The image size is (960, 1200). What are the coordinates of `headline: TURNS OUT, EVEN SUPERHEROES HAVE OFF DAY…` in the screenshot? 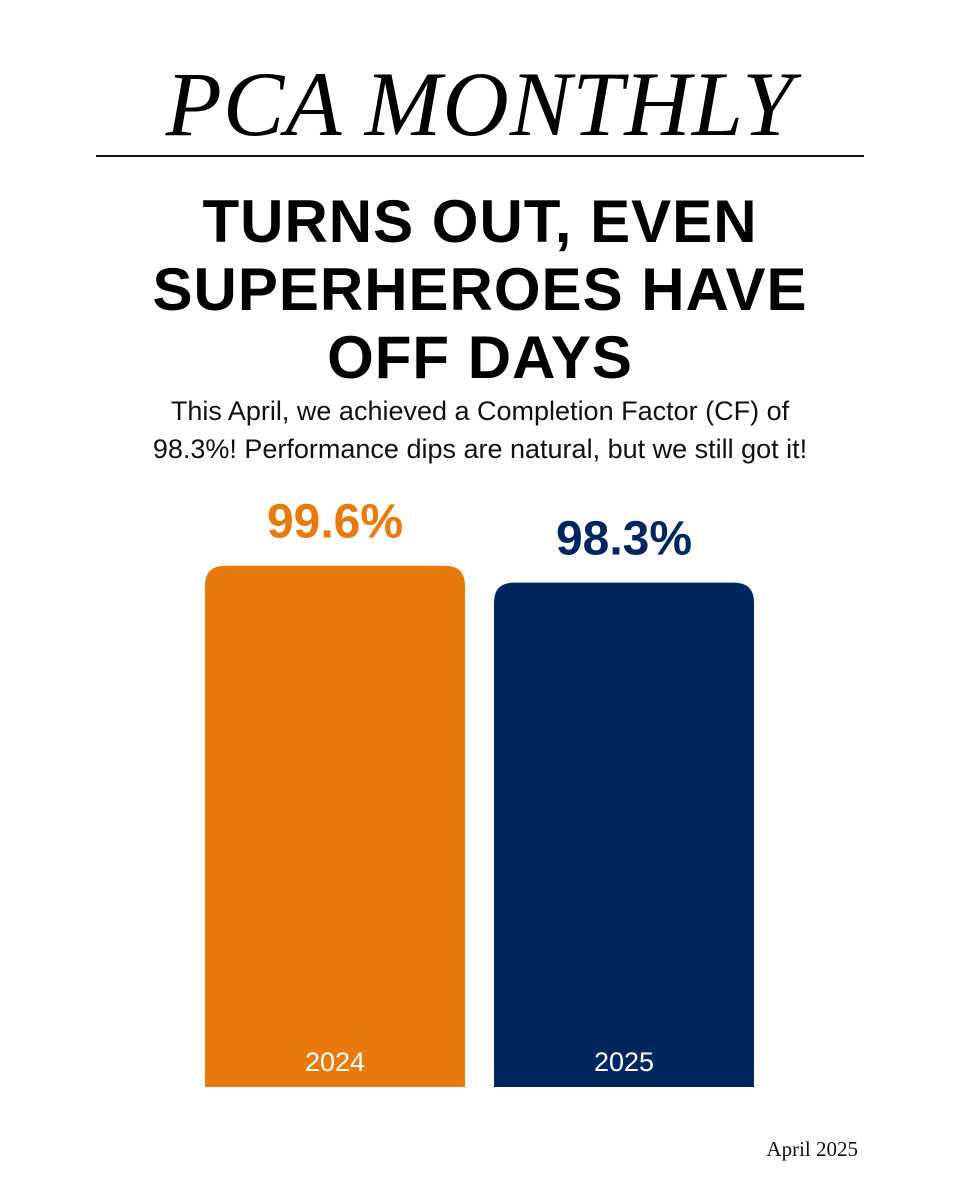 It's located at (480, 290).